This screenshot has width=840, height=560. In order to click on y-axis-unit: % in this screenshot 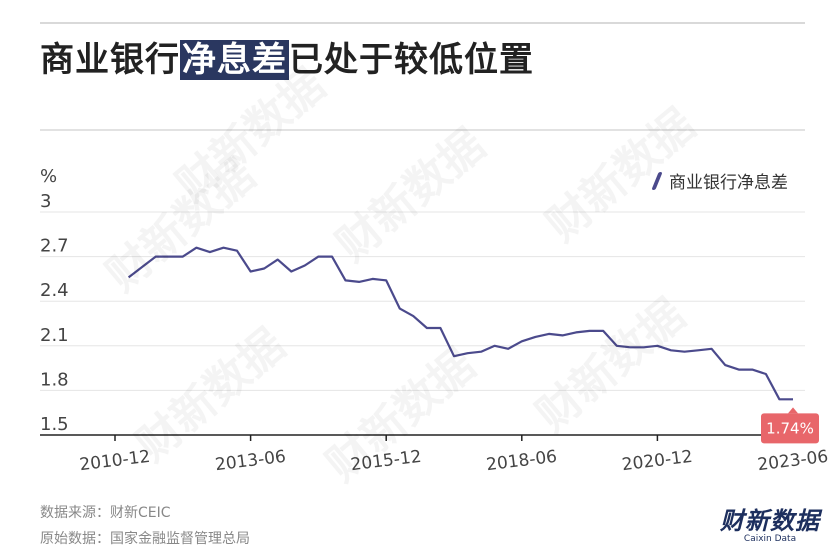, I will do `click(49, 176)`.